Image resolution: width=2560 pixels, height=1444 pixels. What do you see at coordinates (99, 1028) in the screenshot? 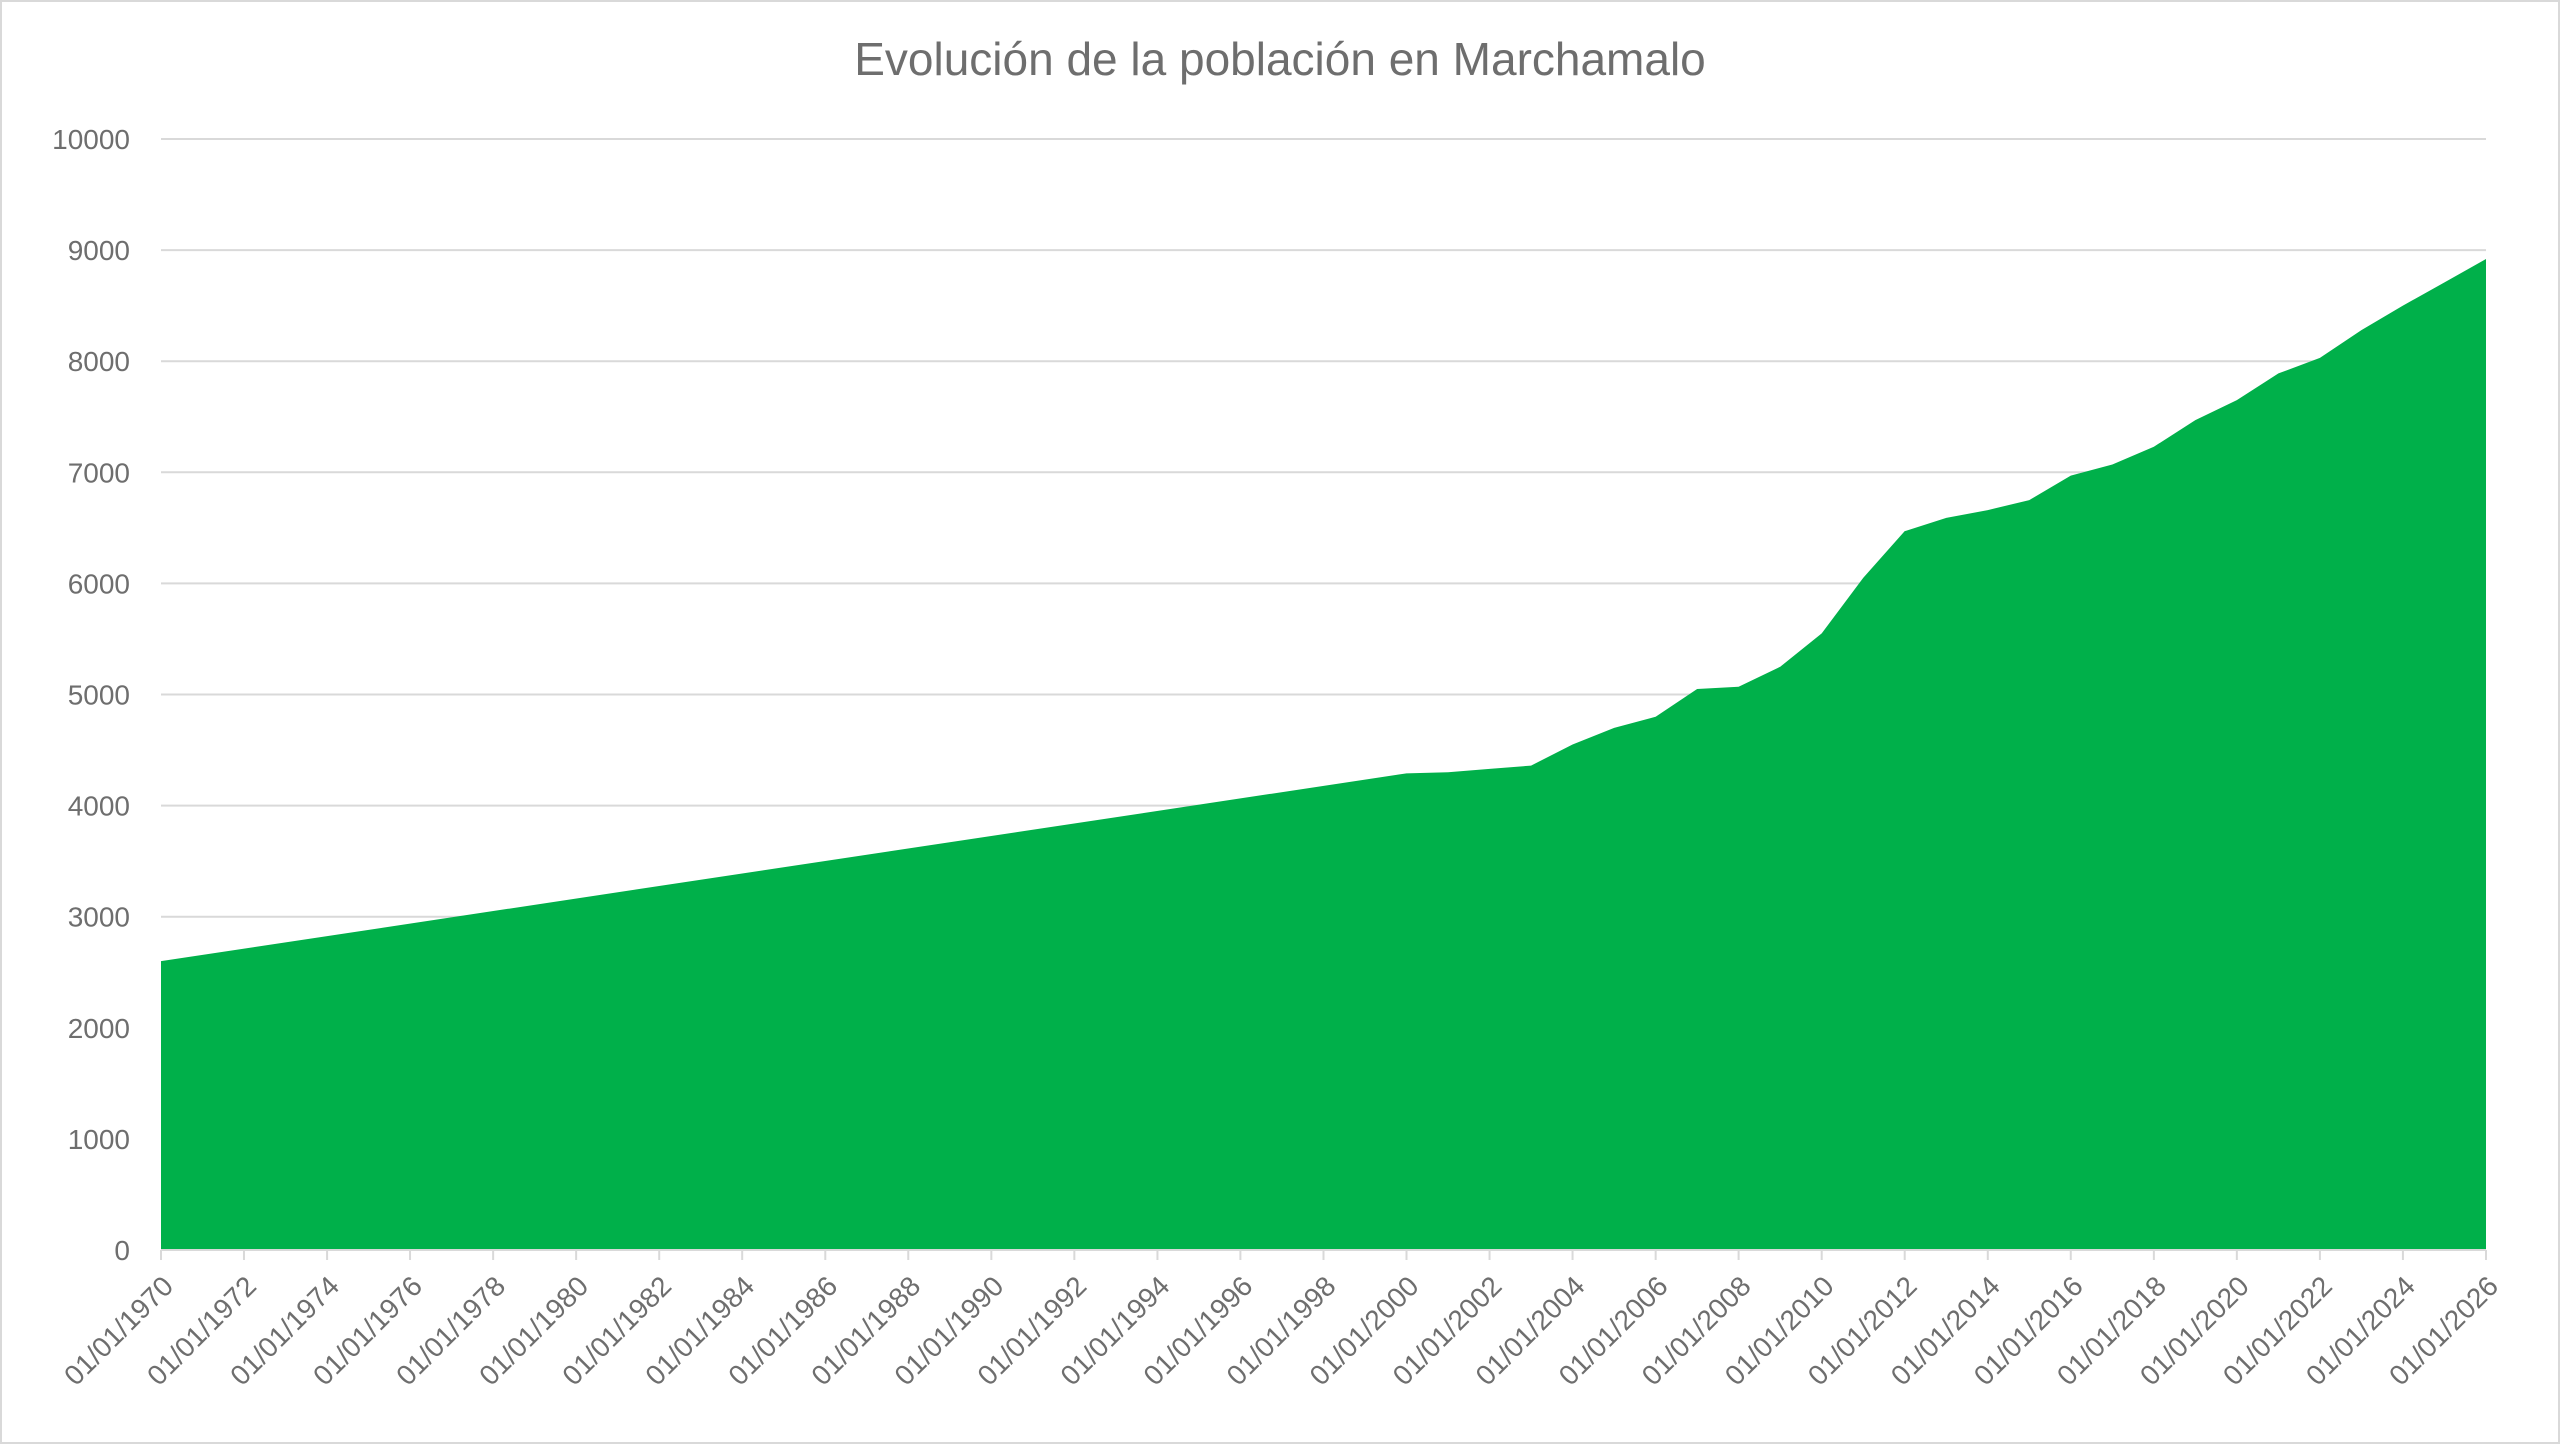
I see `y-tick-label: 2000` at bounding box center [99, 1028].